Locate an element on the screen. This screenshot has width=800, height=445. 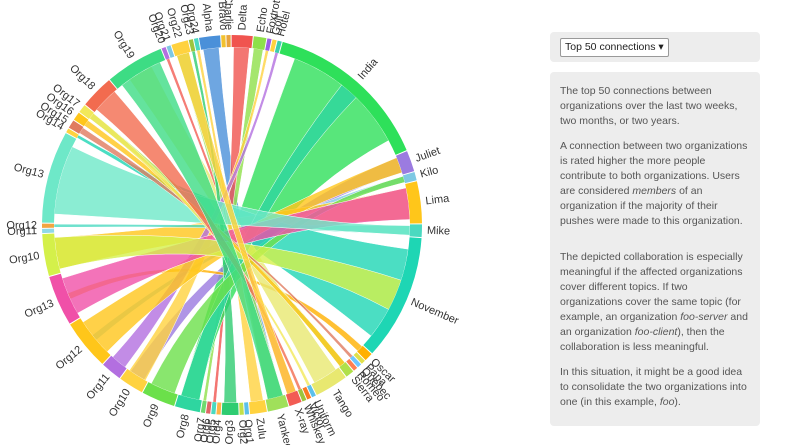
group-label: Org4 is located at coordinates (217, 431).